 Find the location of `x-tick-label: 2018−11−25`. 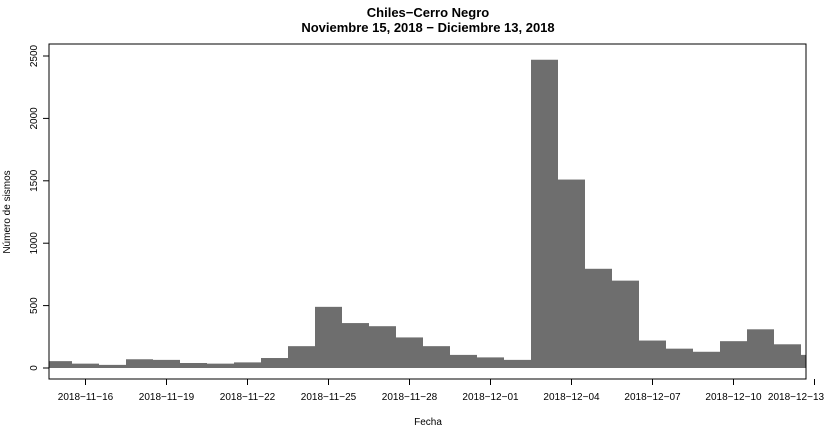

x-tick-label: 2018−11−25 is located at coordinates (329, 397).